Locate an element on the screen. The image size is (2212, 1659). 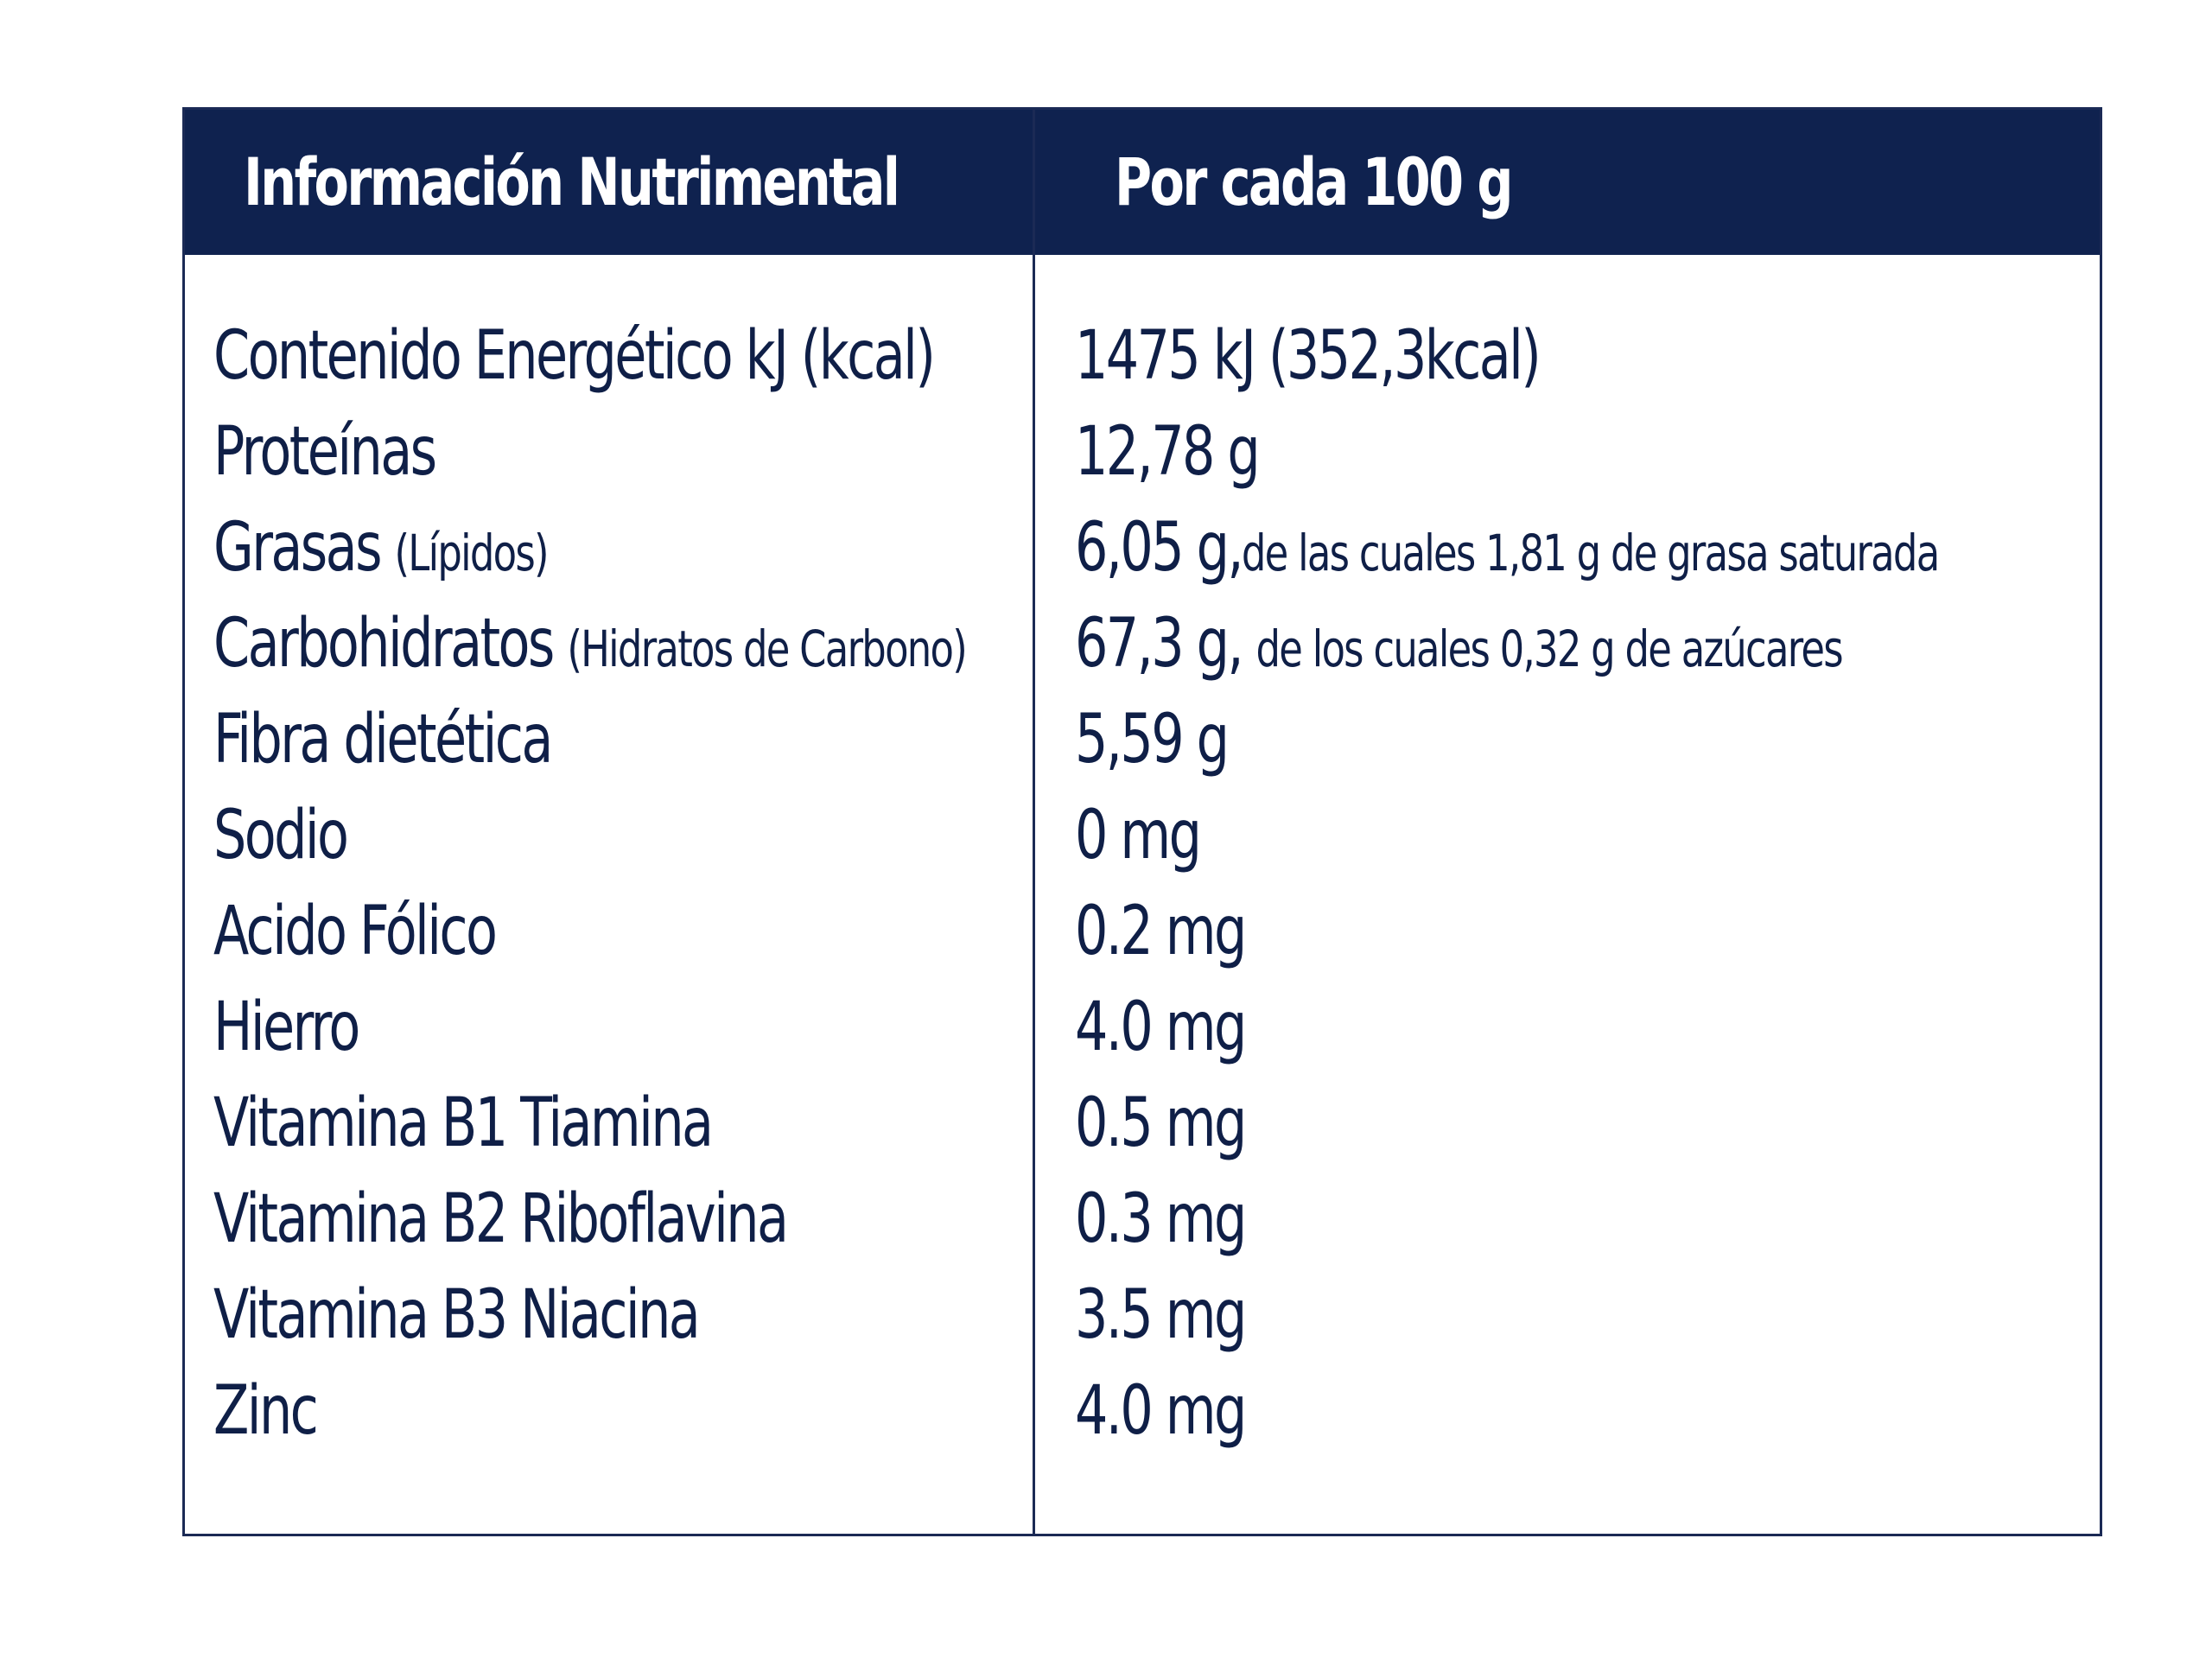
table-row: Vitamina B2 Riboflavina 0.3 mg is located at coordinates (1142, 1220).